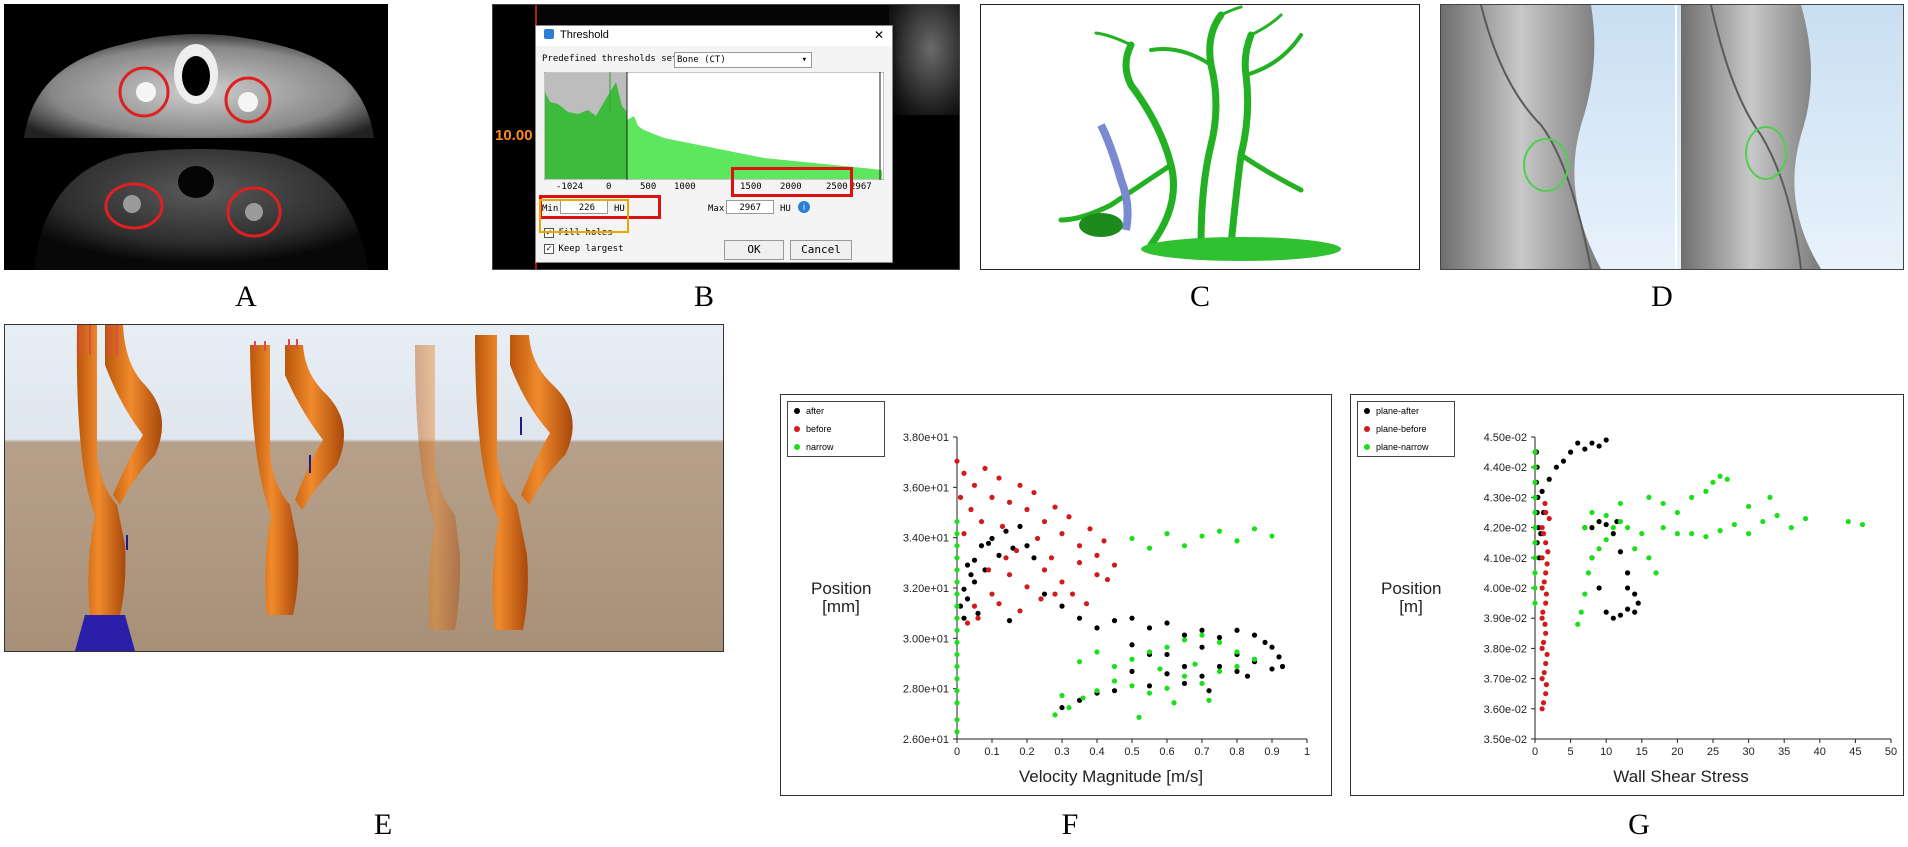 This screenshot has width=1908, height=847. I want to click on cancel-button: Cancel, so click(821, 250).